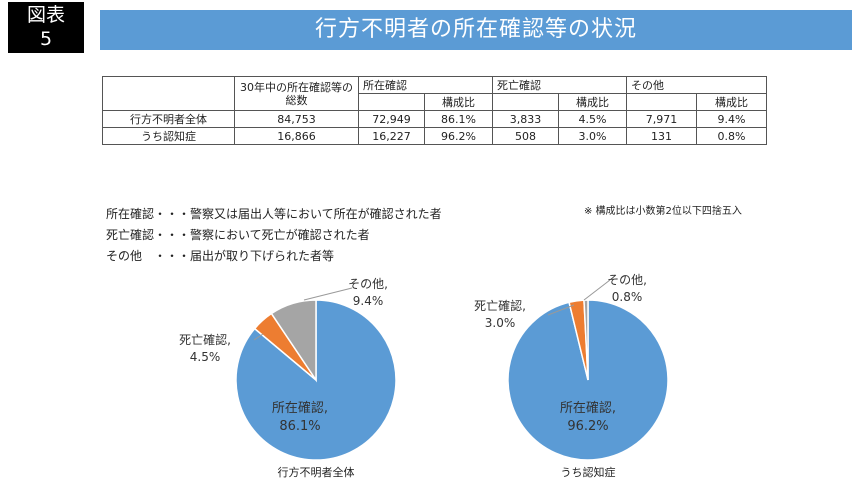 This screenshot has width=860, height=490. What do you see at coordinates (316, 472) in the screenshot?
I see `pie-caption: 行方不明者全体` at bounding box center [316, 472].